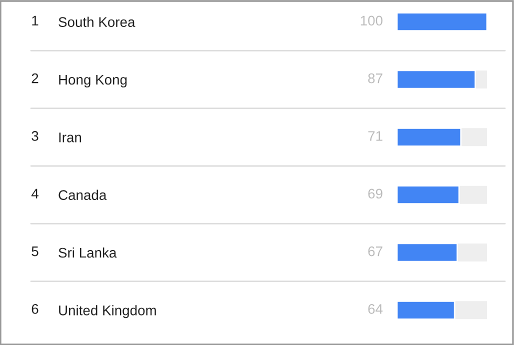 The width and height of the screenshot is (514, 345). What do you see at coordinates (35, 251) in the screenshot?
I see `text: 5` at bounding box center [35, 251].